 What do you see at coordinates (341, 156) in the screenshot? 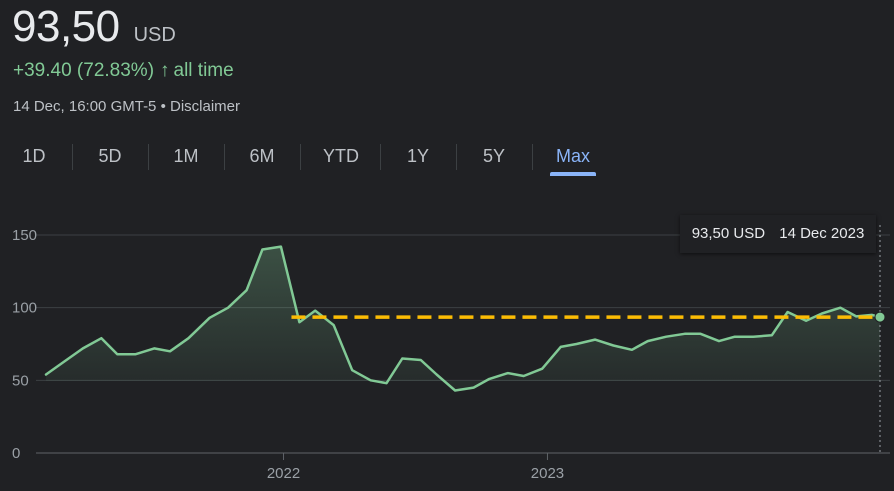
I see `tab-ytd: YTD` at bounding box center [341, 156].